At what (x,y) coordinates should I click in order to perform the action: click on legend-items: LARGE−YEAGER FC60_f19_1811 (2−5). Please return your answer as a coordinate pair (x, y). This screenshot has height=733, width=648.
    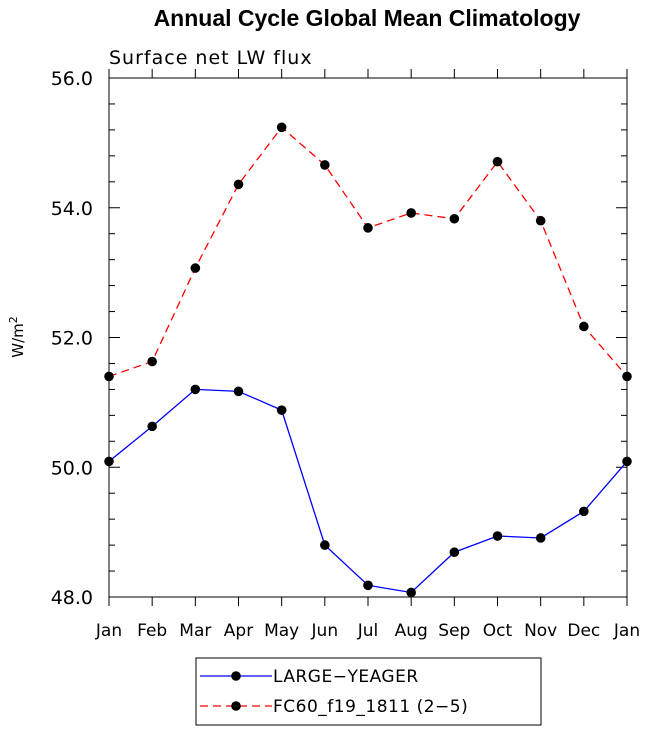
    Looking at the image, I should click on (334, 692).